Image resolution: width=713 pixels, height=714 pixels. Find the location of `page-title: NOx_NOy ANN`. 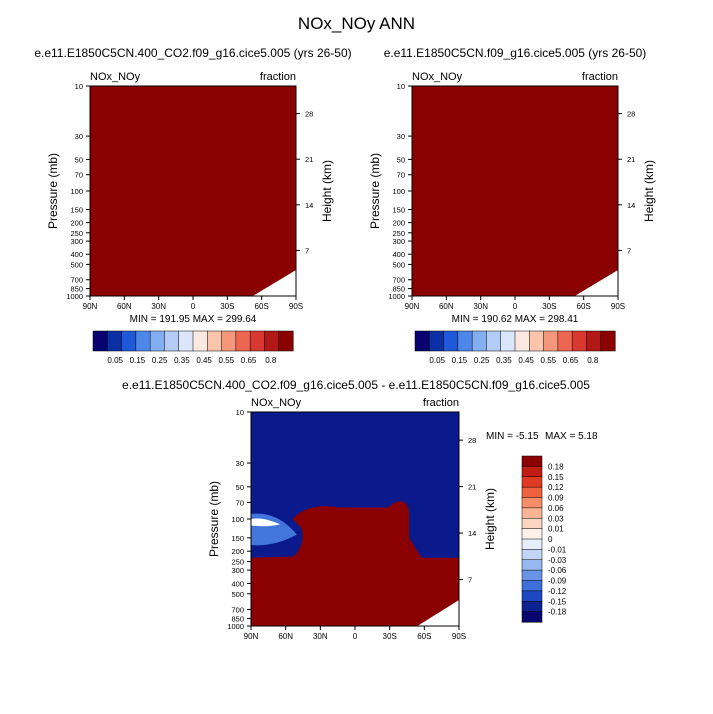

page-title: NOx_NOy ANN is located at coordinates (356, 23).